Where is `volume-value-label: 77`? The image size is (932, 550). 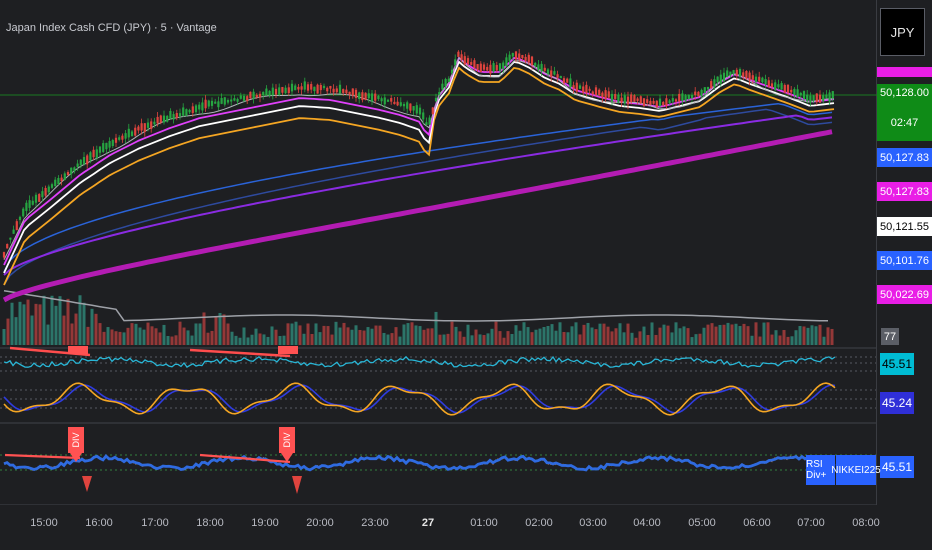
volume-value-label: 77 is located at coordinates (890, 336).